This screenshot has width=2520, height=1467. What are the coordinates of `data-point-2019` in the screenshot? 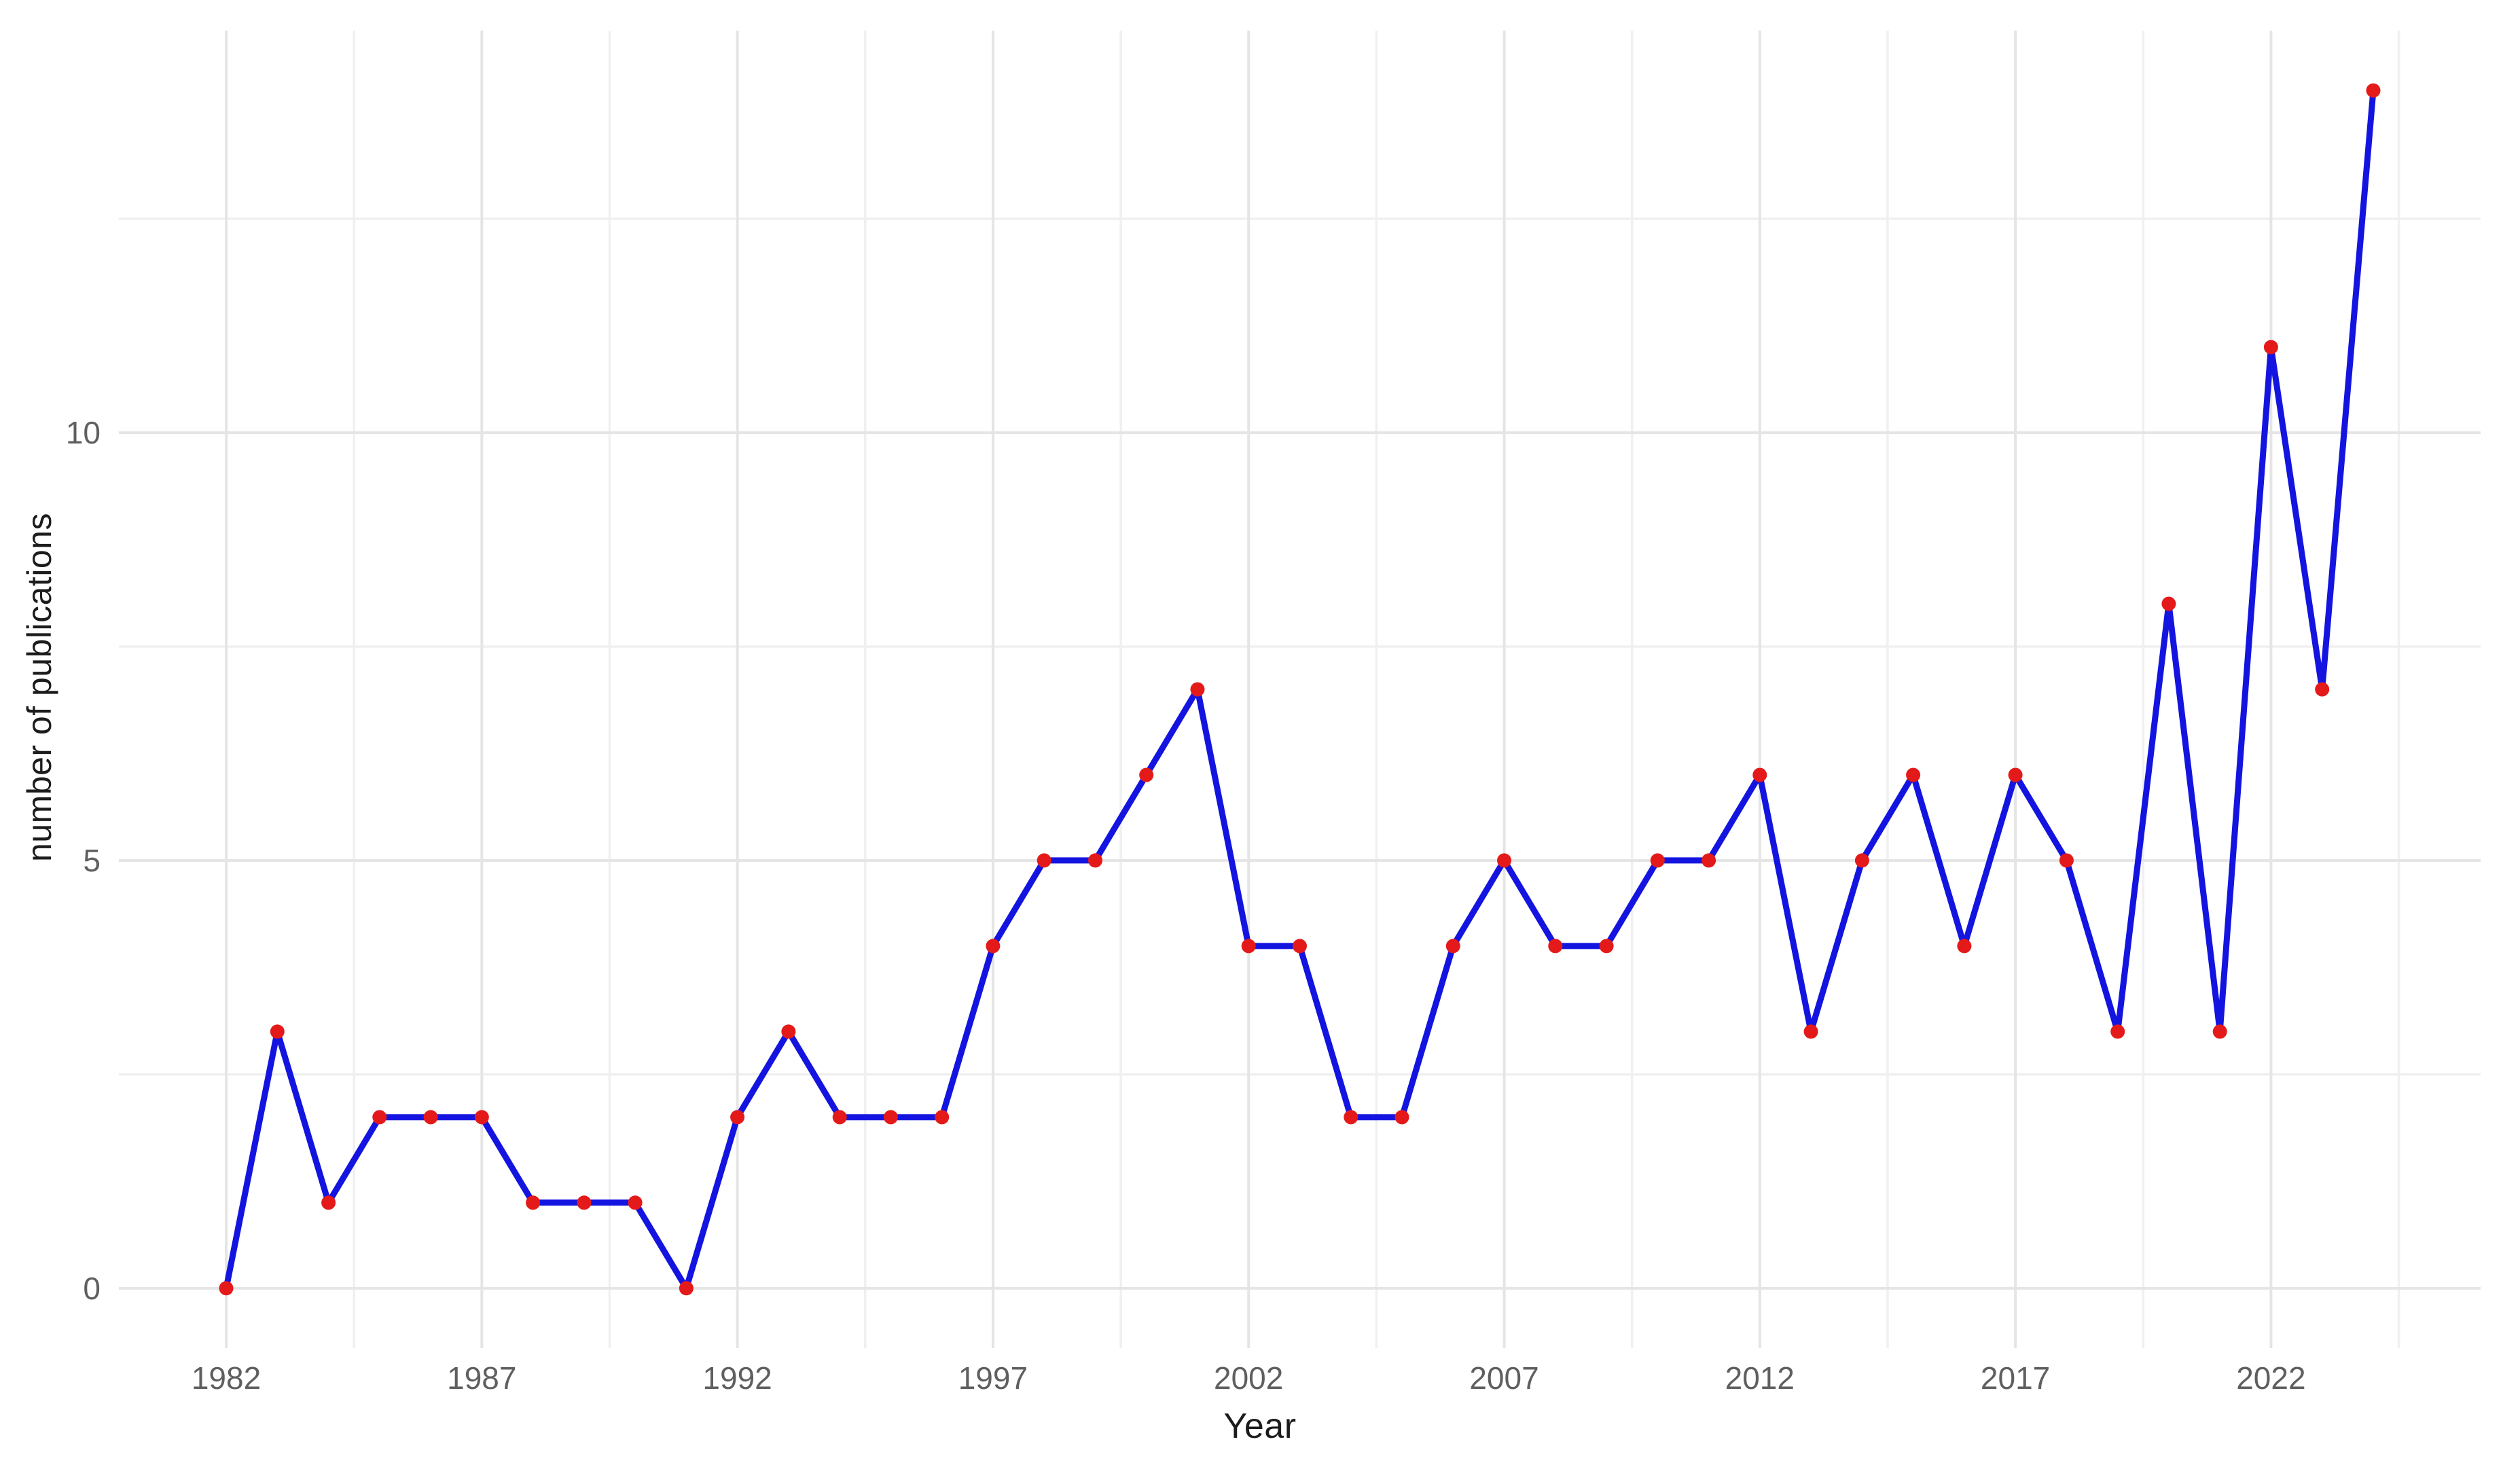 It's located at (2117, 1031).